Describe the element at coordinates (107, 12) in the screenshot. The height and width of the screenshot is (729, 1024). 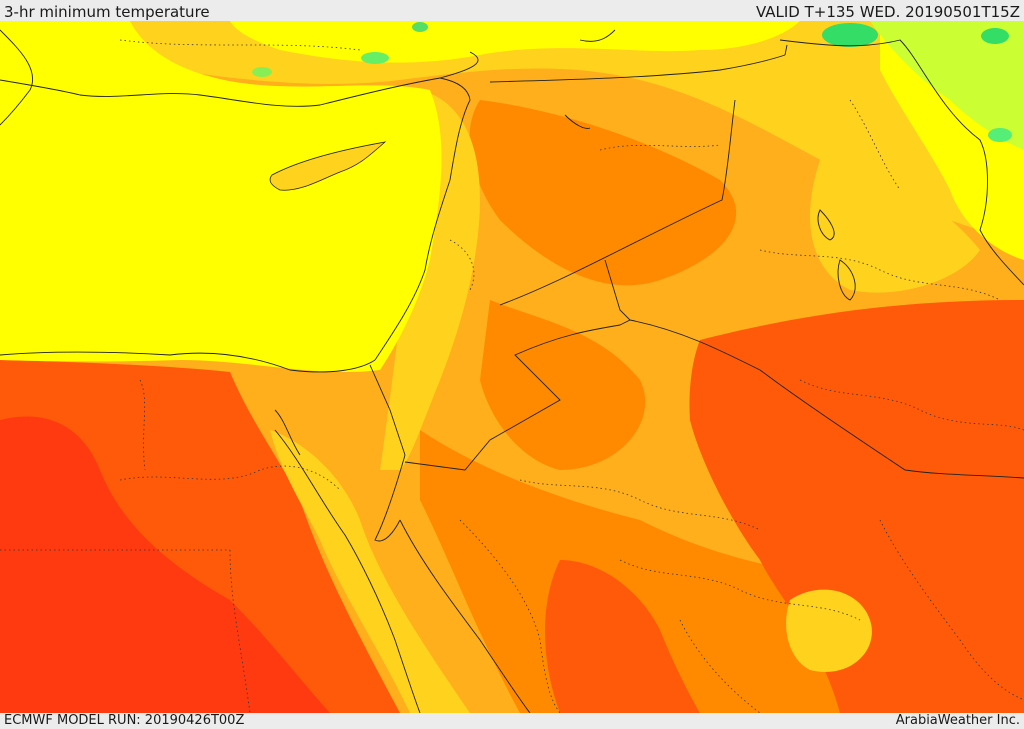
I see `map-title: 3-hr minimum temperature` at that location.